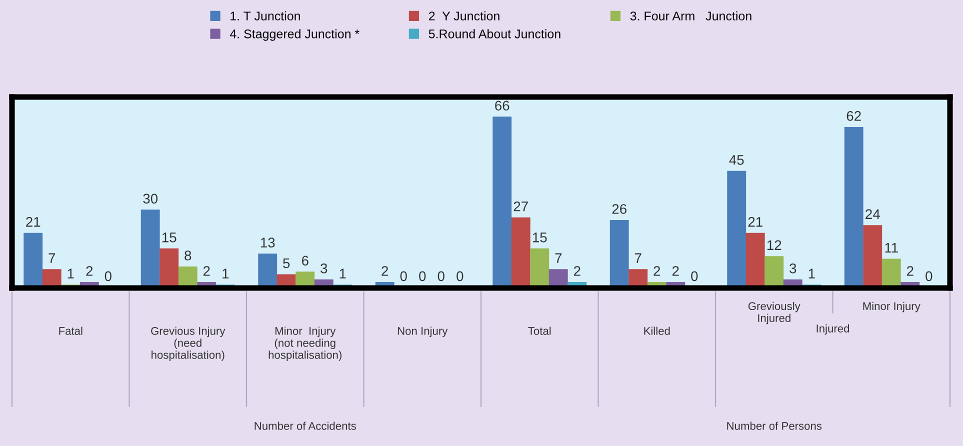 This screenshot has width=963, height=446. What do you see at coordinates (619, 209) in the screenshot?
I see `data-label: 26` at bounding box center [619, 209].